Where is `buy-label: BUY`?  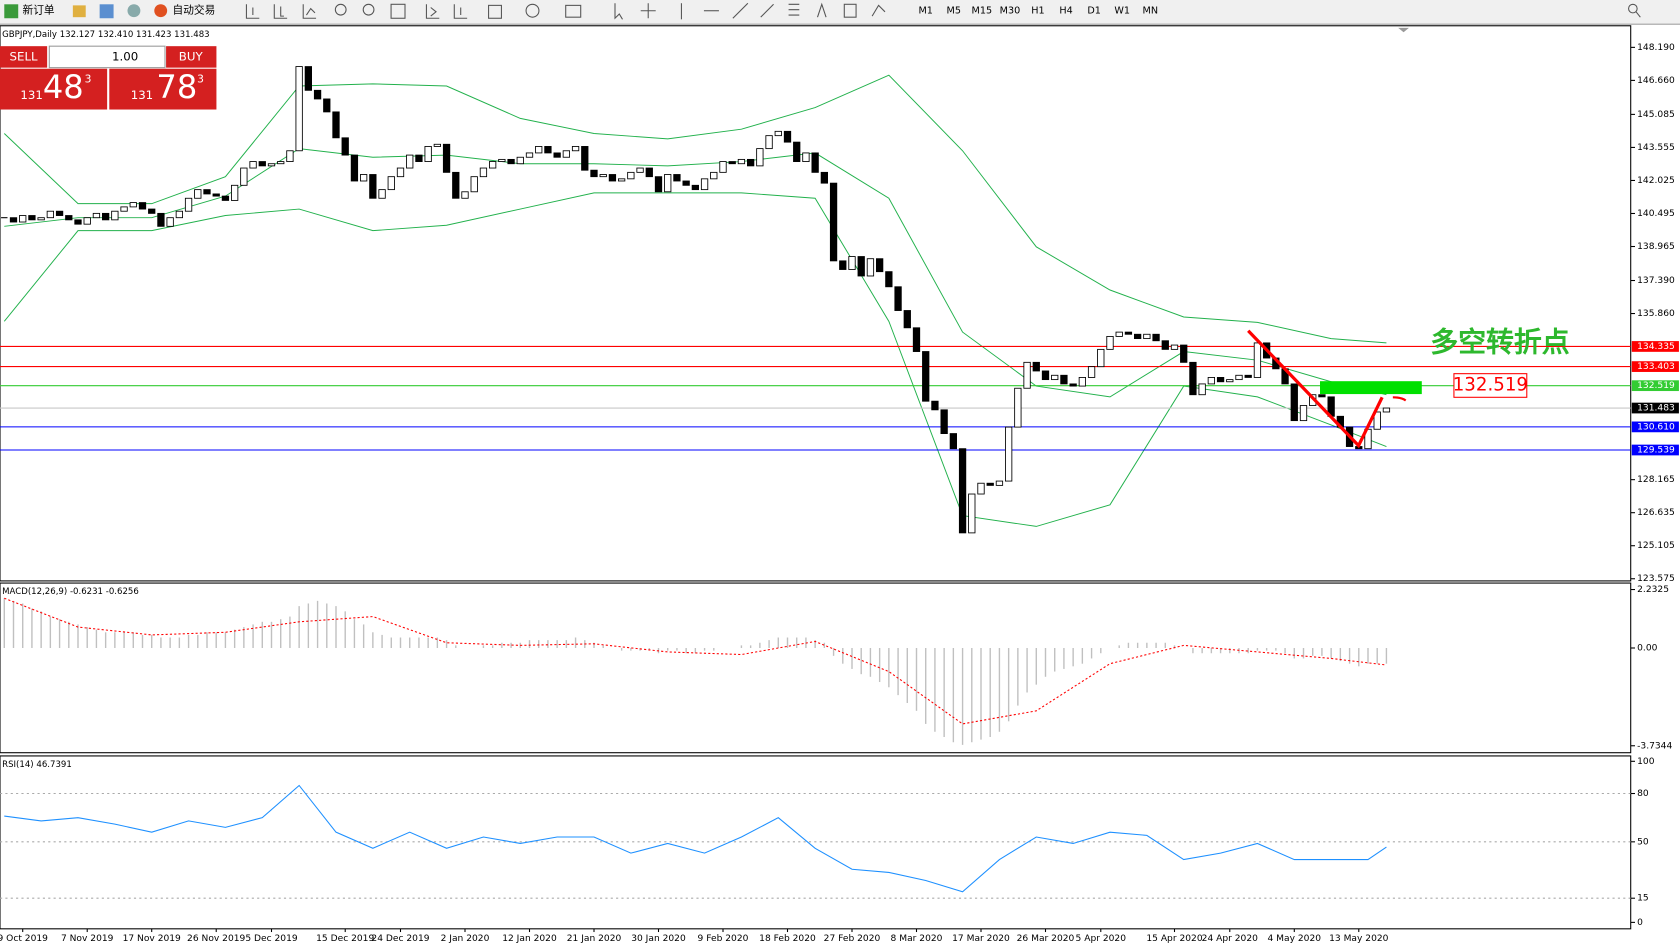 buy-label: BUY is located at coordinates (191, 56).